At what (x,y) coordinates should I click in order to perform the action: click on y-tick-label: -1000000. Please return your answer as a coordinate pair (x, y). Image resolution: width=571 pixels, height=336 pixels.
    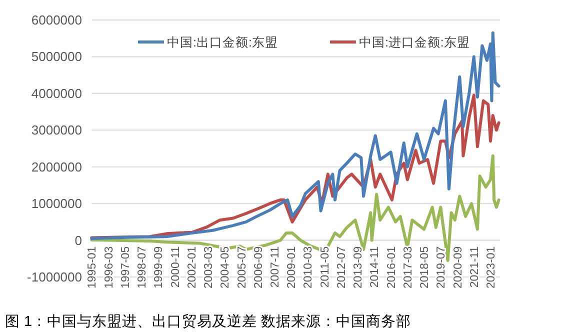
    Looking at the image, I should click on (54, 277).